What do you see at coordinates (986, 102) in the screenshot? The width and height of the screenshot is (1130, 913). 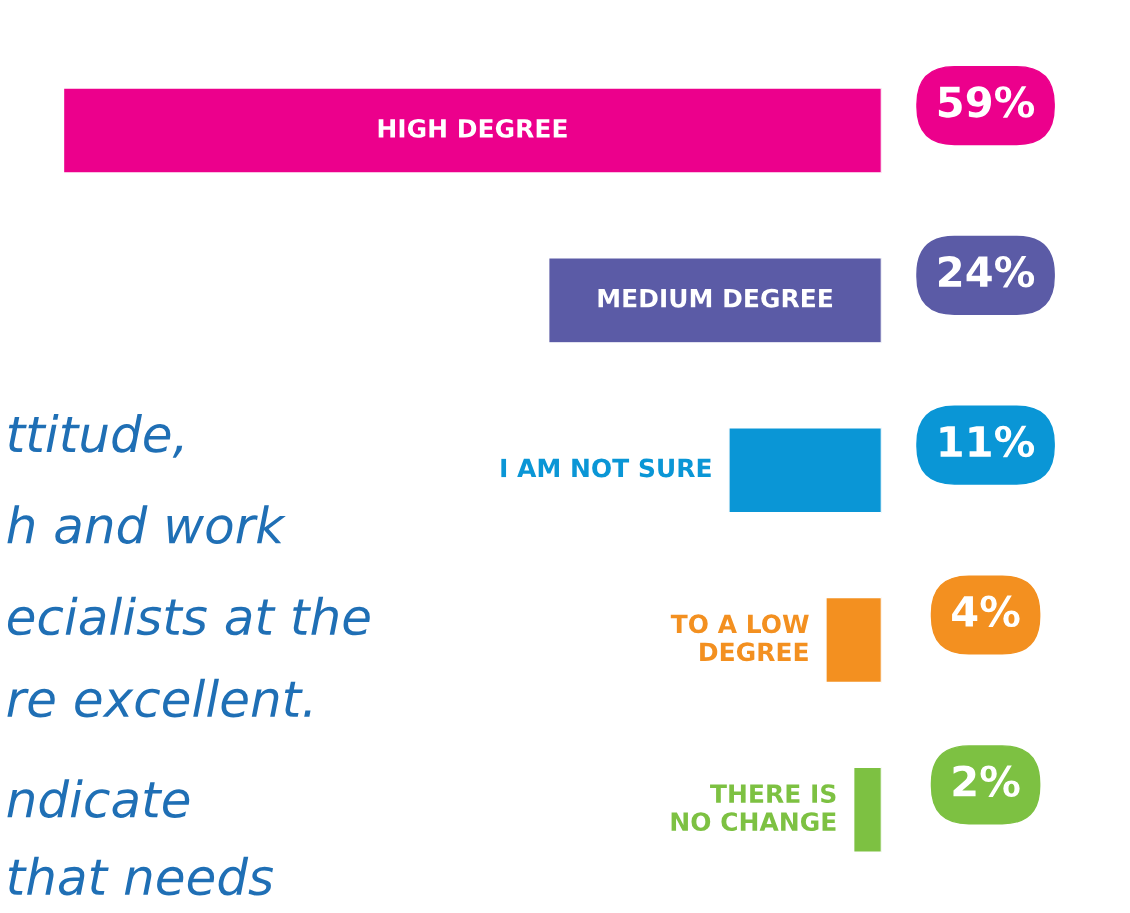 I see `data-label: 59%` at bounding box center [986, 102].